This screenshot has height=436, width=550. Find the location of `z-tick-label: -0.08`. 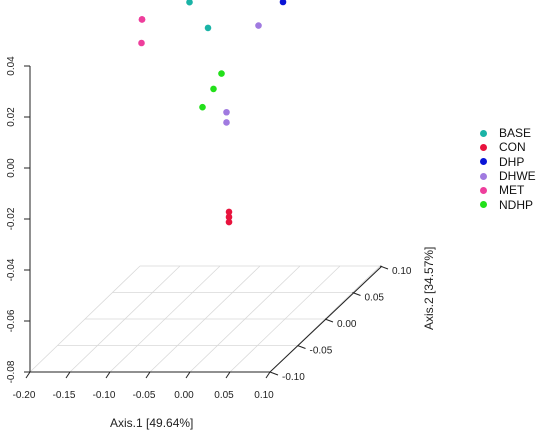

z-tick-label: -0.08 is located at coordinates (11, 371).